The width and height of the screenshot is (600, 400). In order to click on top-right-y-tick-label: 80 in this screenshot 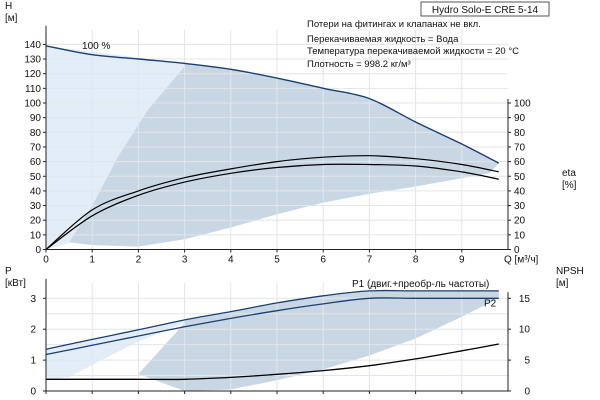, I will do `click(520, 133)`.